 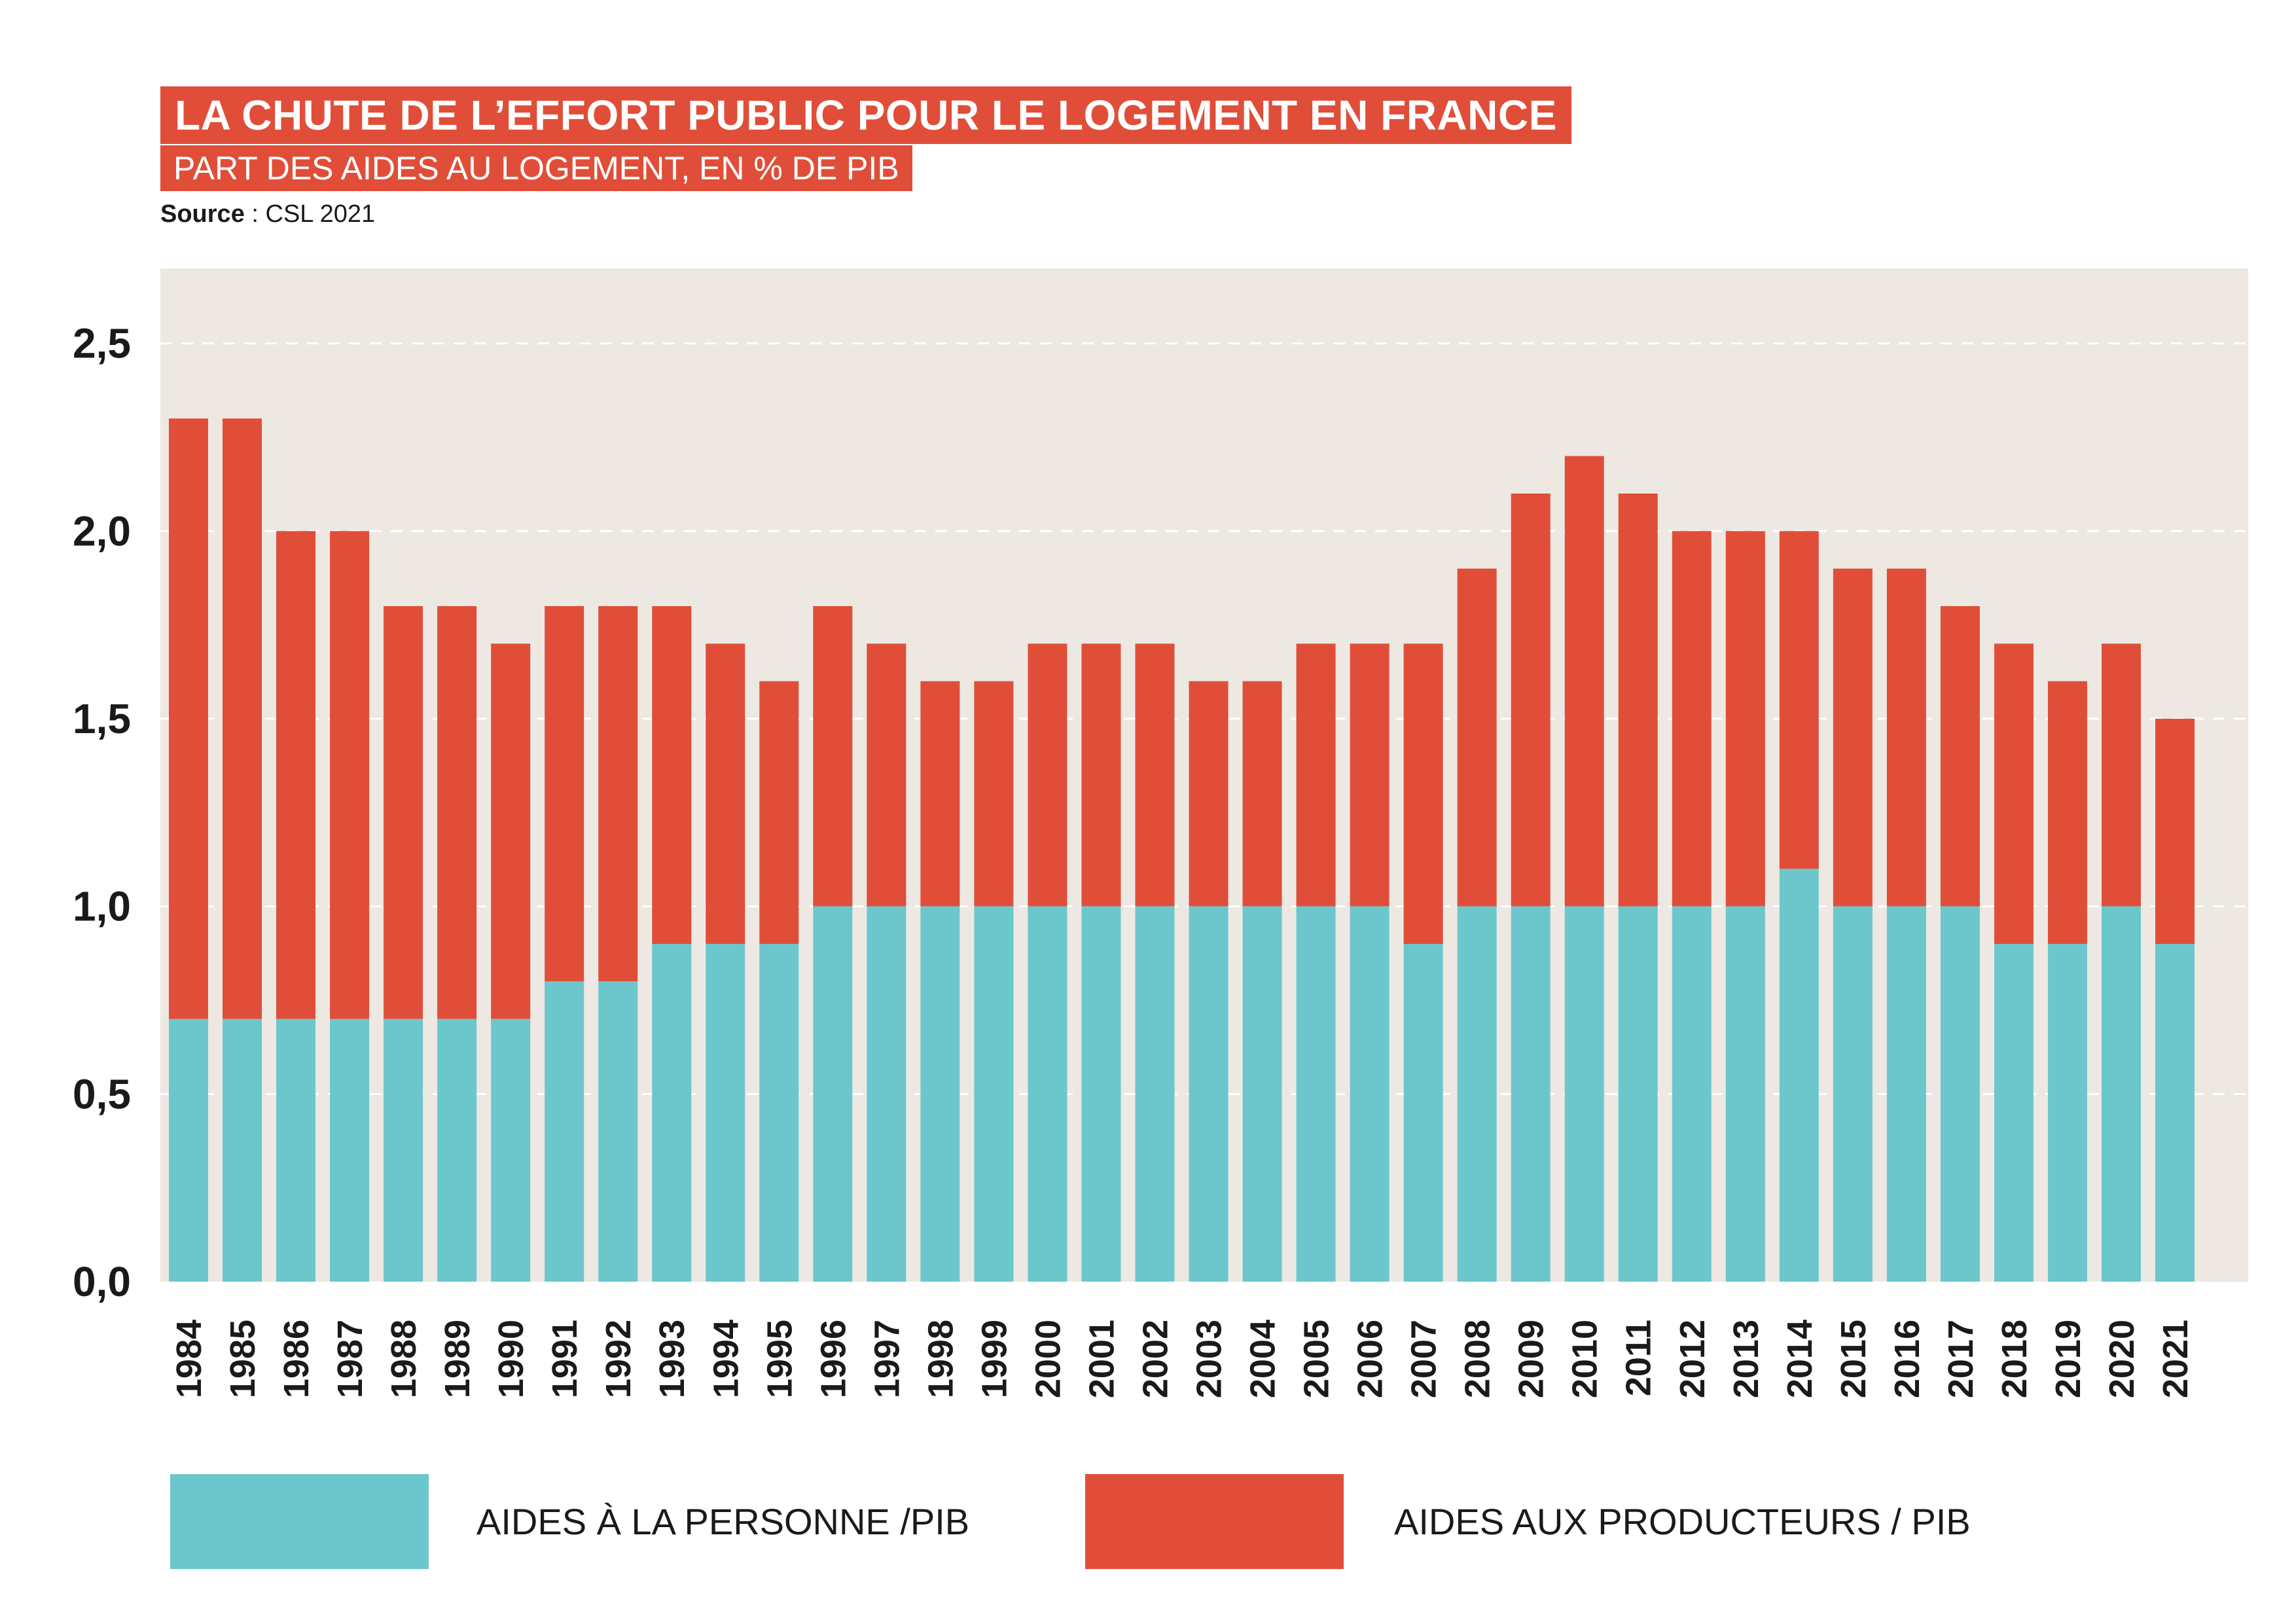 I want to click on x-tick-label: 2013, so click(x=1746, y=1359).